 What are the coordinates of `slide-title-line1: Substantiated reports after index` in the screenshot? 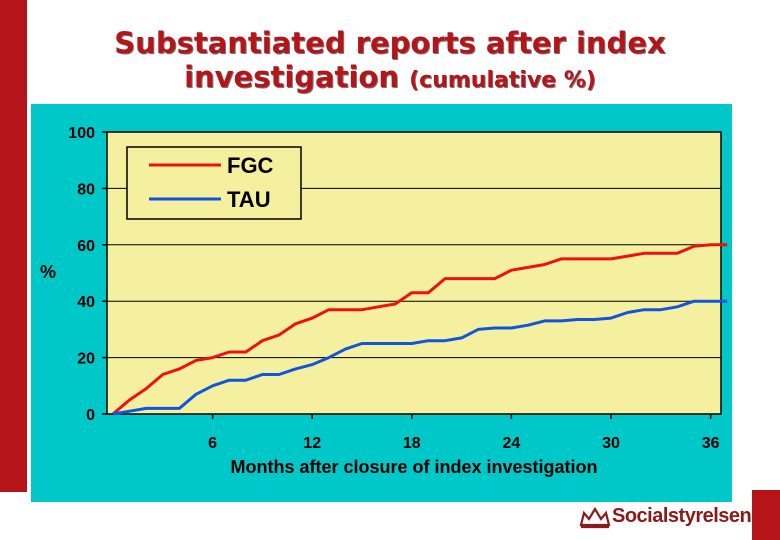 It's located at (390, 43).